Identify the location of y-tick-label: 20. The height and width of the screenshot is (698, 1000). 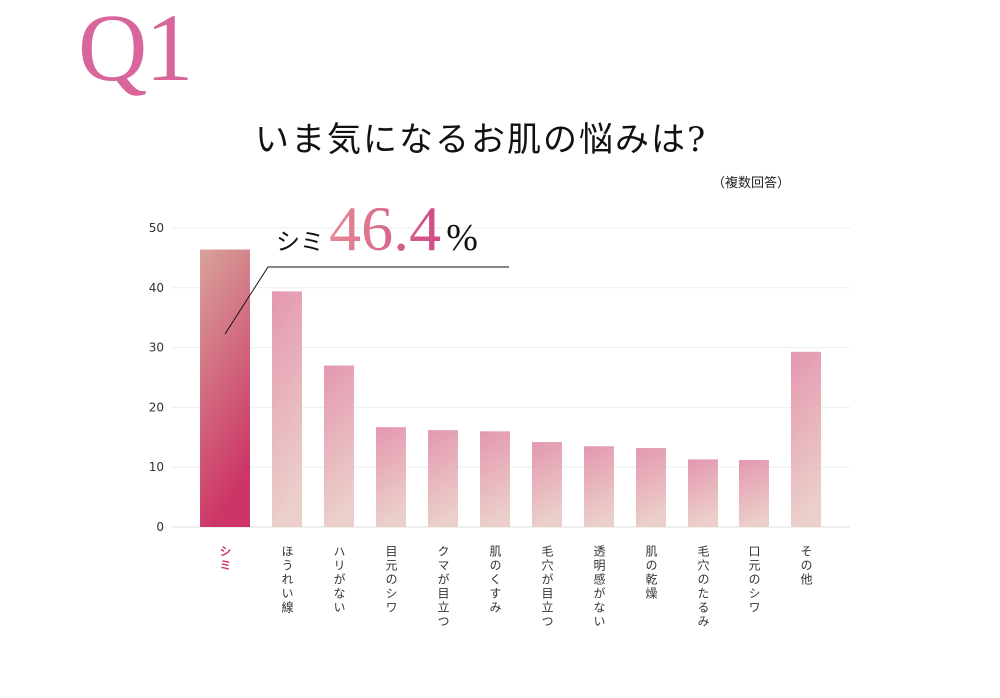
(156, 407).